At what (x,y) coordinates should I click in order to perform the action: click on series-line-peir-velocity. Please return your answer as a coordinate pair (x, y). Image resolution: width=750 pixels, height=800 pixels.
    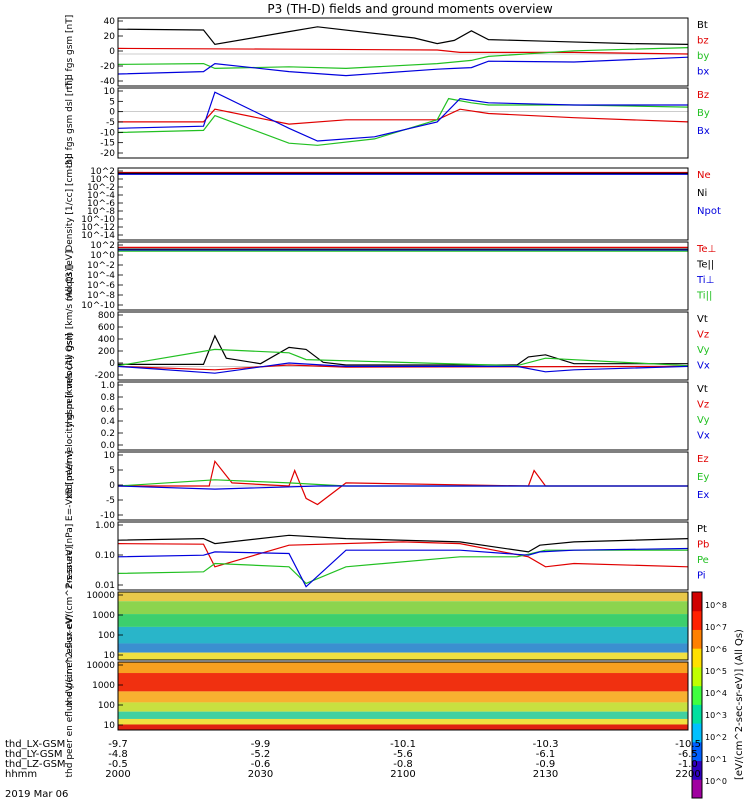
    Looking at the image, I should click on (403, 350).